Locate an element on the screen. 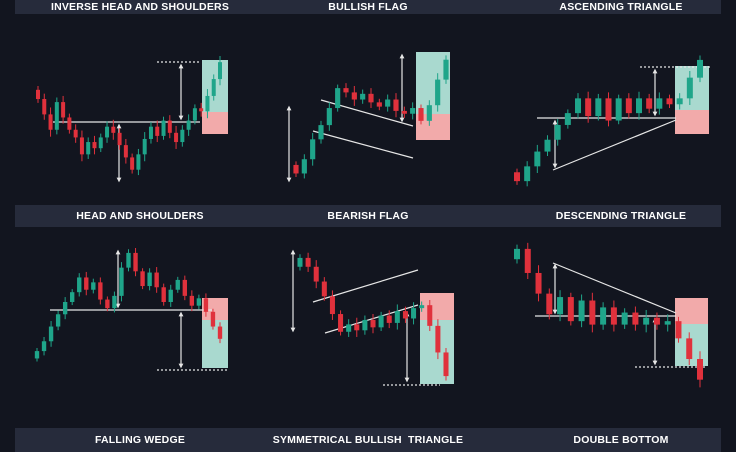 The height and width of the screenshot is (452, 736). chart-descending-triangle is located at coordinates (611, 315).